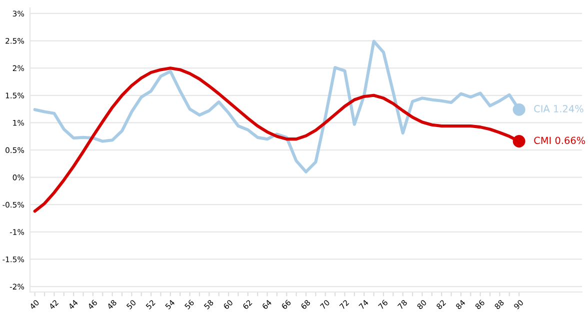 The height and width of the screenshot is (320, 588). What do you see at coordinates (560, 140) in the screenshot?
I see `text: CMI 0.66%` at bounding box center [560, 140].